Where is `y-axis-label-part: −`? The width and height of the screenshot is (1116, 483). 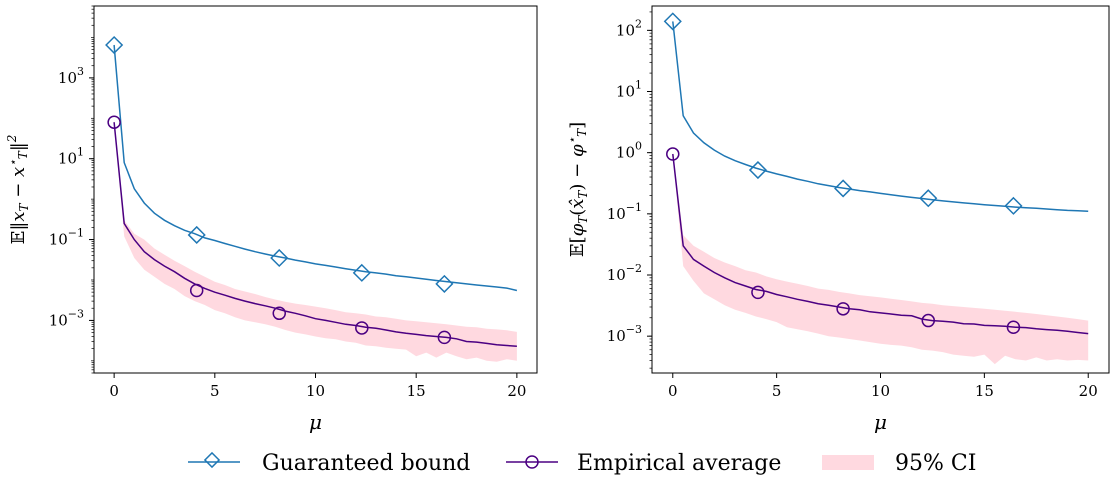
y-axis-label-part: − is located at coordinates (18, 190).